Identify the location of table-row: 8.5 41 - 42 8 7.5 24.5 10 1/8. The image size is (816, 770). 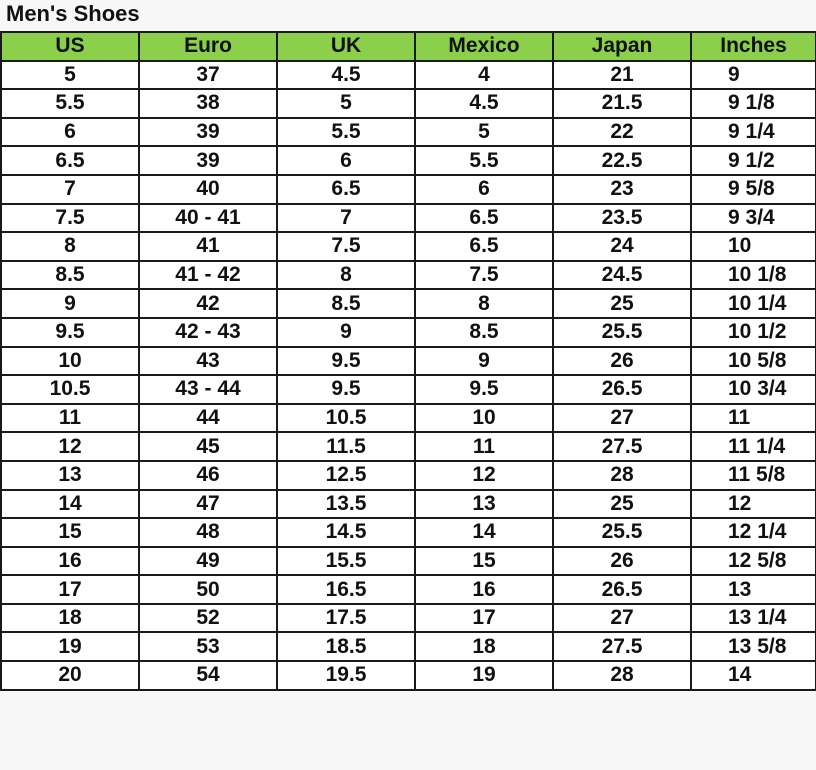
(408, 275).